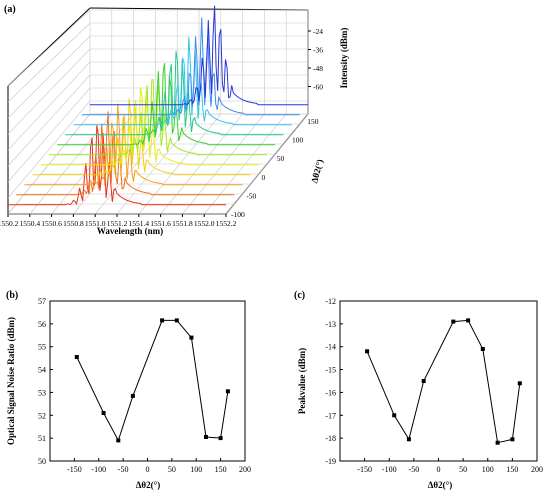 This screenshot has height=494, width=550. I want to click on z-tick-label: -50, so click(251, 195).